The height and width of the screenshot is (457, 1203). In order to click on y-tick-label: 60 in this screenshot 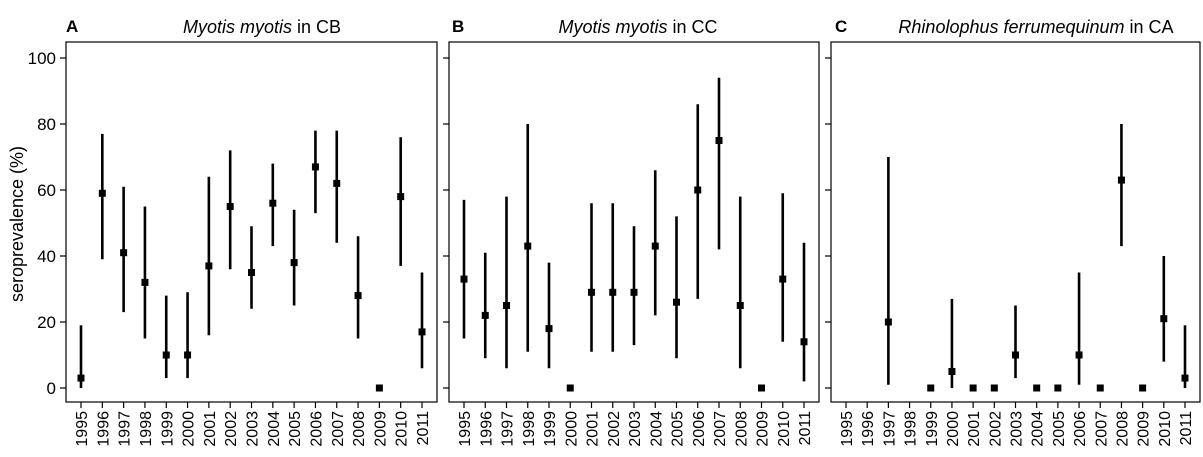, I will do `click(46, 190)`.